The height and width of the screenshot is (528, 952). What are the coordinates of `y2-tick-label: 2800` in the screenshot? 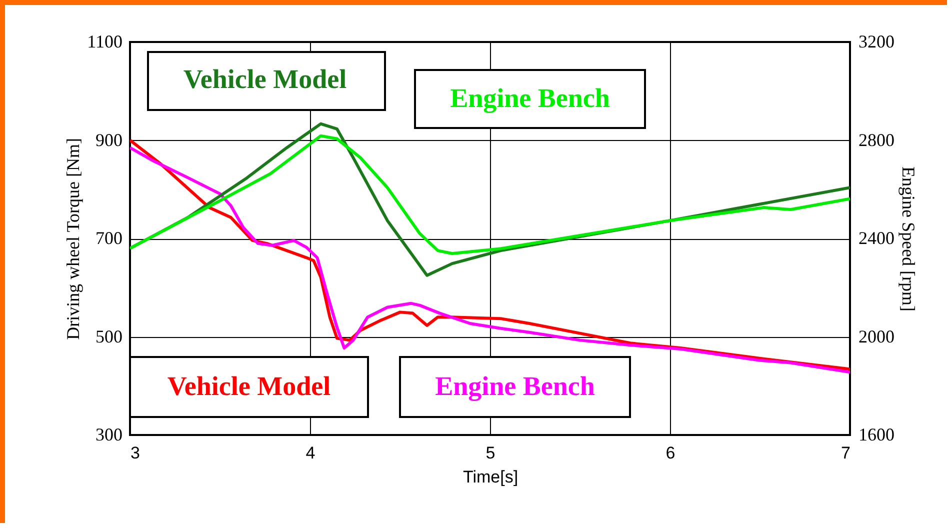 It's located at (876, 140).